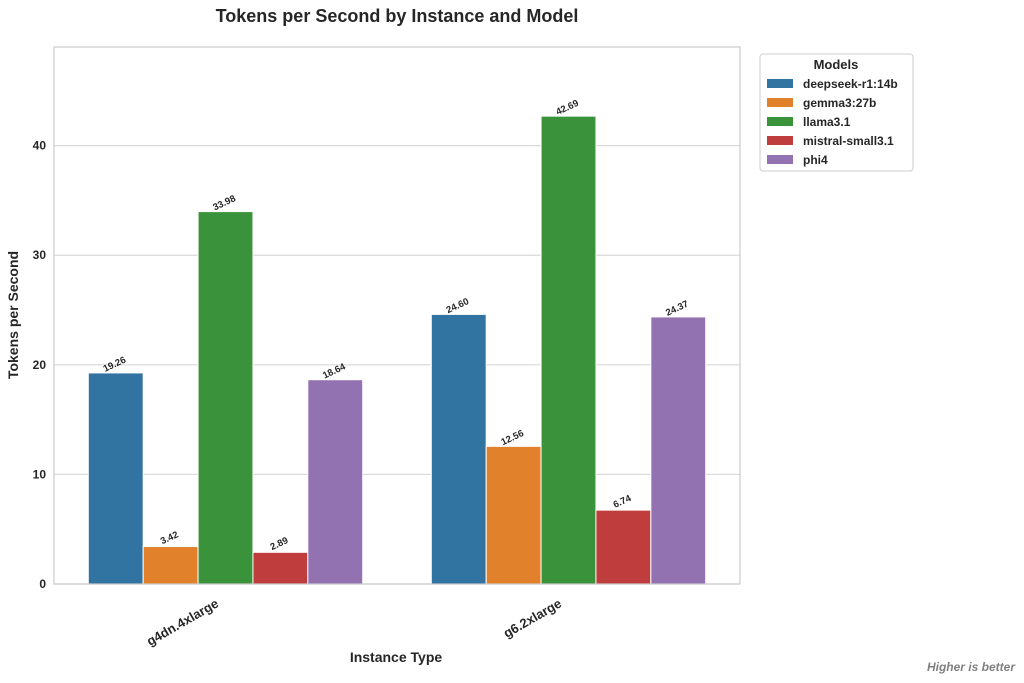 The width and height of the screenshot is (1024, 683). What do you see at coordinates (513, 515) in the screenshot?
I see `bar-gemma3-27b-g6-2xlarge` at bounding box center [513, 515].